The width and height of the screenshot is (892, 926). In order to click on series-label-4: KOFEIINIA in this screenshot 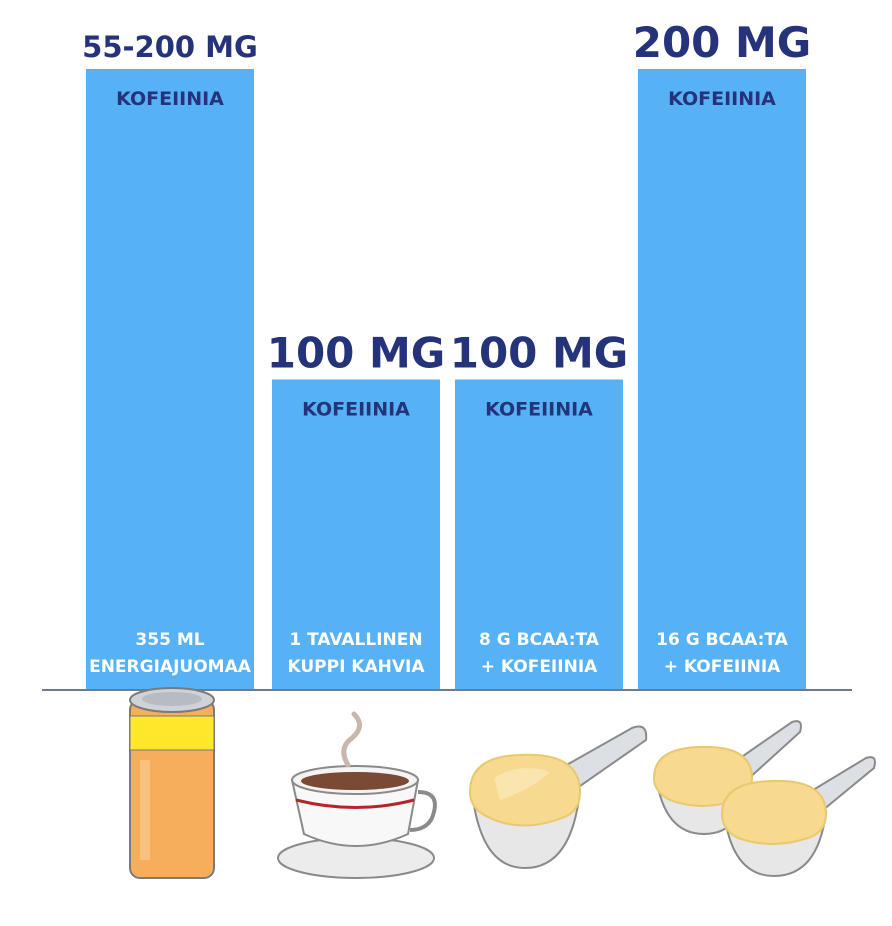, I will do `click(722, 99)`.